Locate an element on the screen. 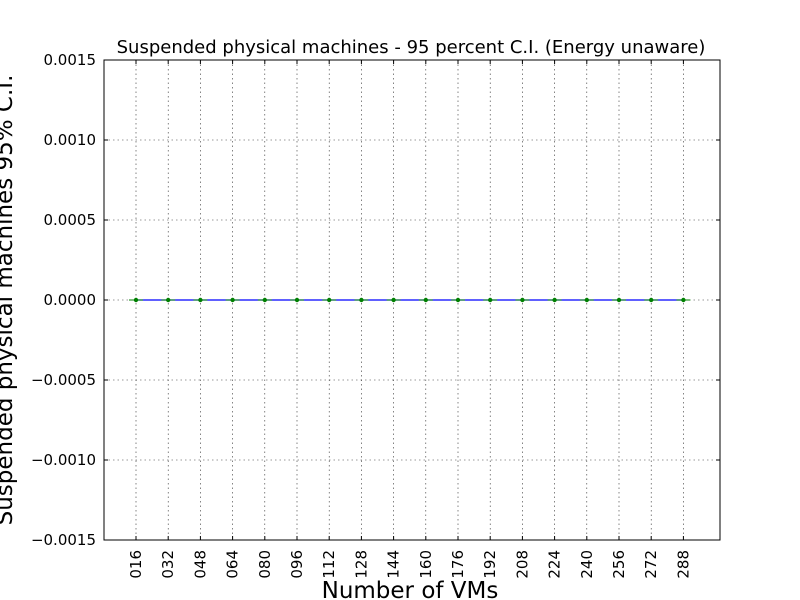 The width and height of the screenshot is (800, 600). x-tick-label: 112 is located at coordinates (329, 564).